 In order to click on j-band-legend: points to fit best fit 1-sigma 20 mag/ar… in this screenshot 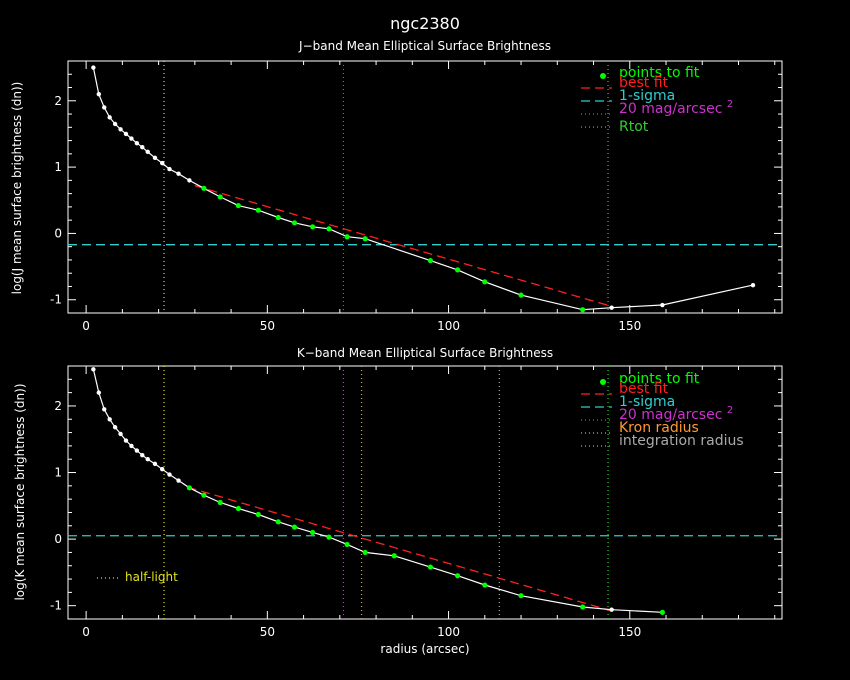, I will do `click(657, 100)`.